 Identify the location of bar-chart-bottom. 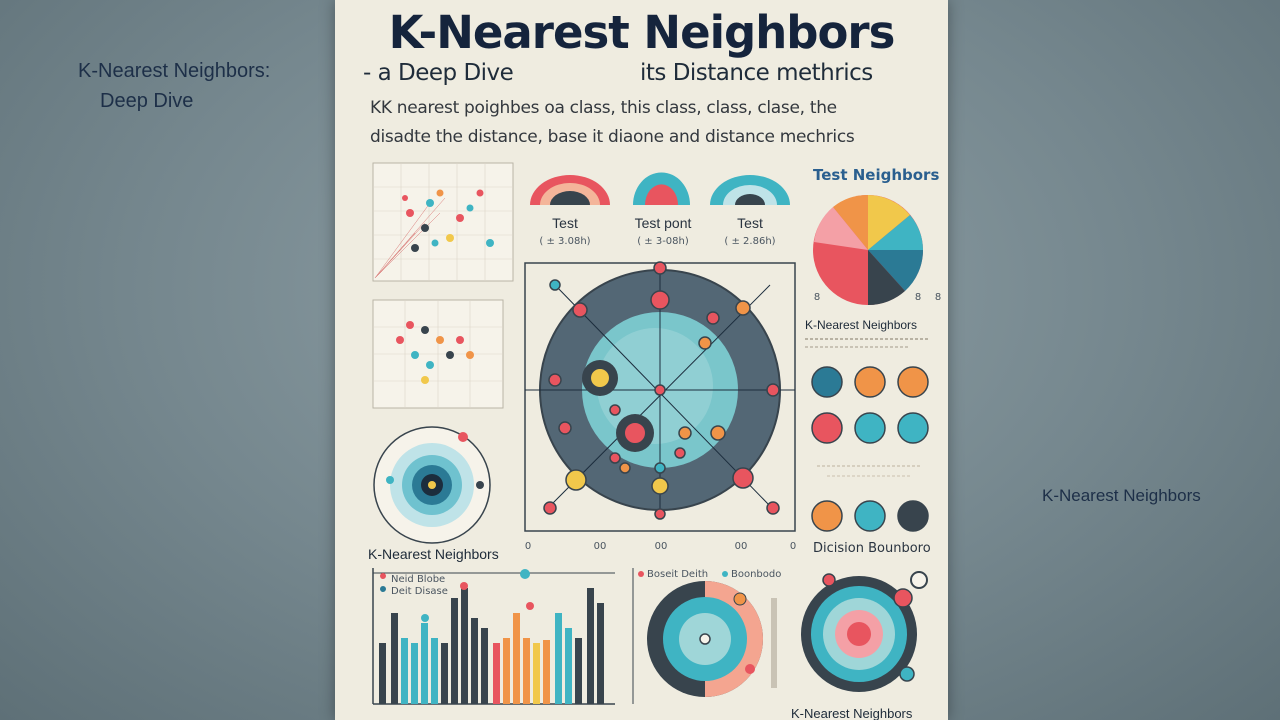
(493, 636).